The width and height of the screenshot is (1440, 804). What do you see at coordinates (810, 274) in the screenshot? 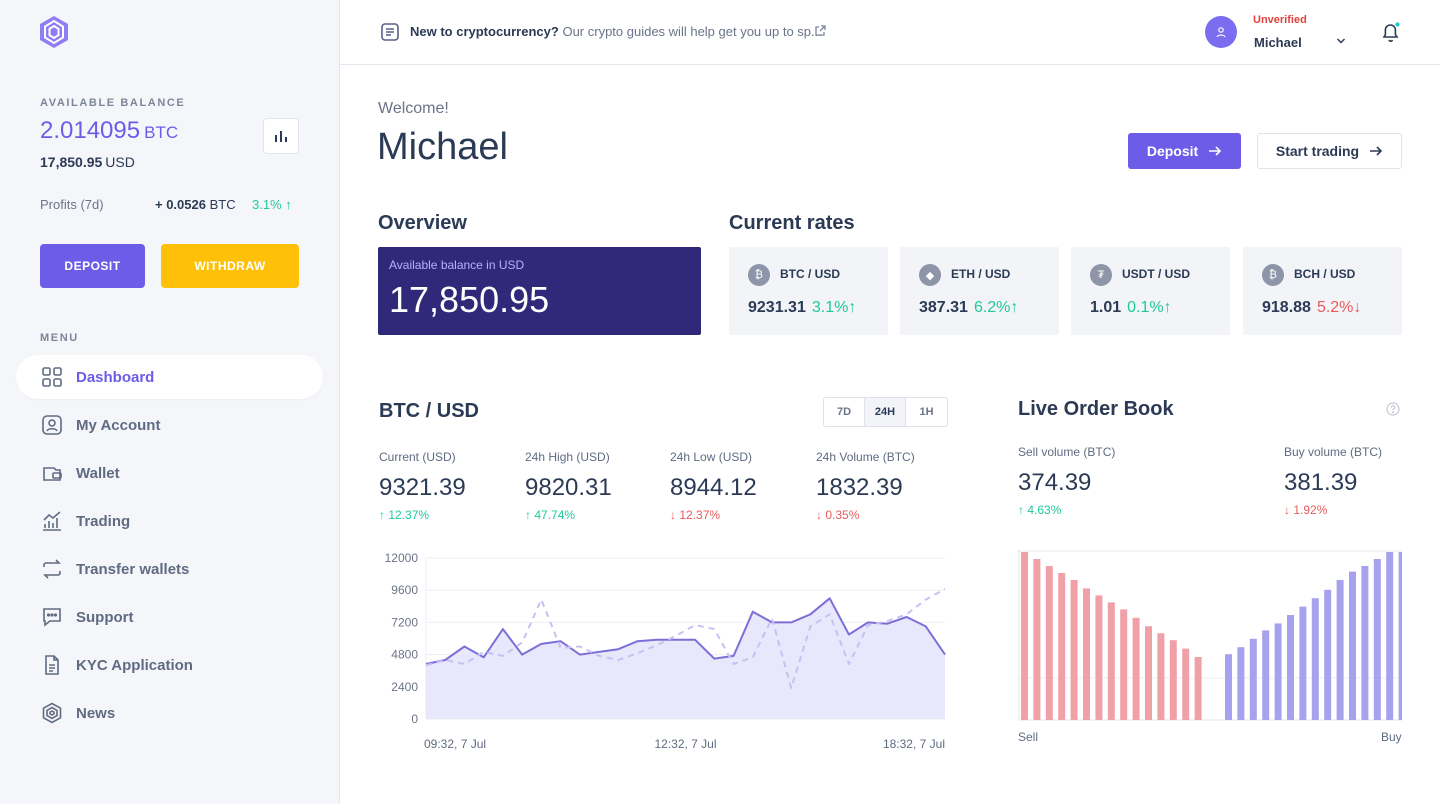
I see `rate-pair: BTC / USD` at bounding box center [810, 274].